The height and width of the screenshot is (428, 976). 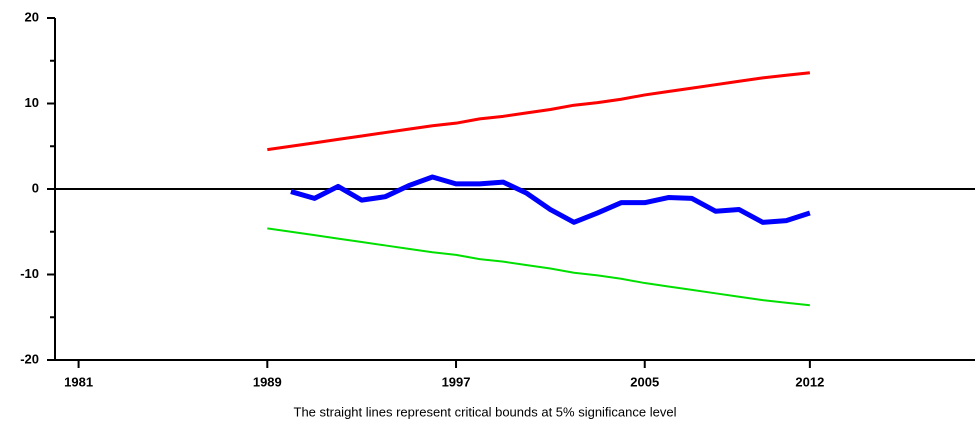 What do you see at coordinates (32, 16) in the screenshot?
I see `y-tick-label: 20` at bounding box center [32, 16].